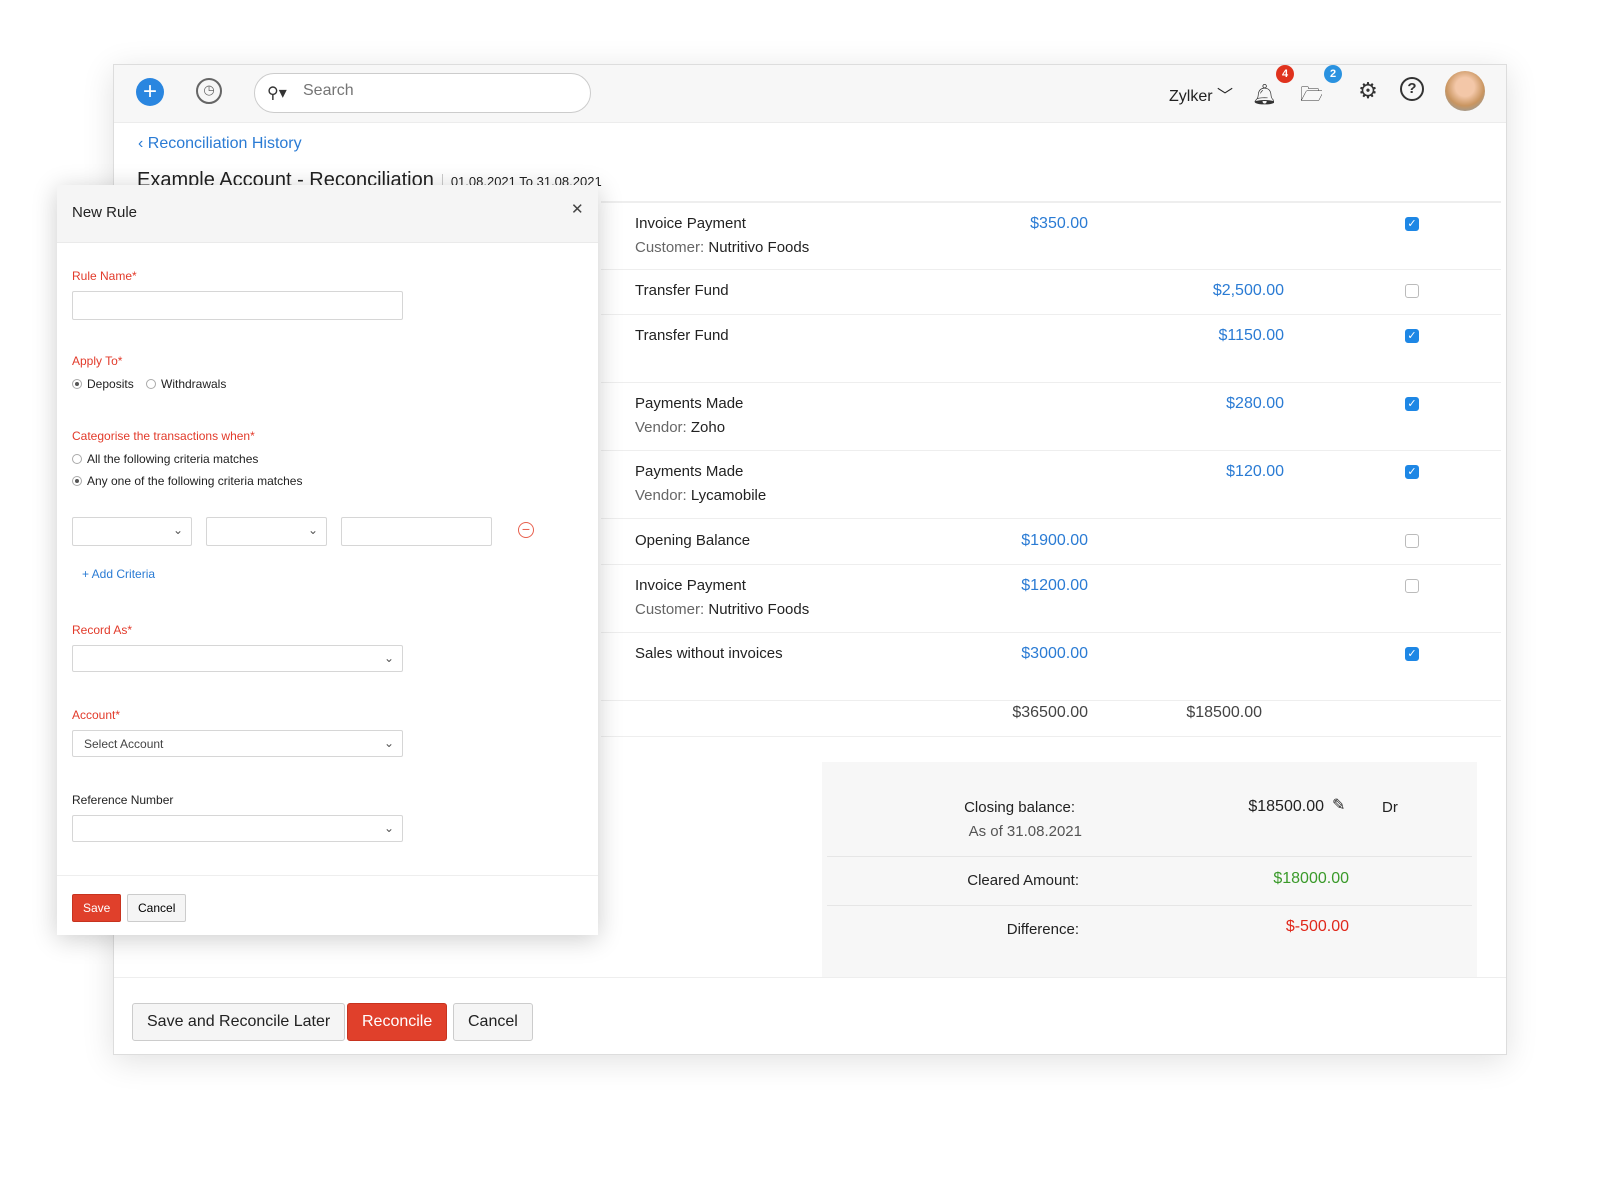  Describe the element at coordinates (397, 1022) in the screenshot. I see `reconcile-button: Reconcile` at that location.